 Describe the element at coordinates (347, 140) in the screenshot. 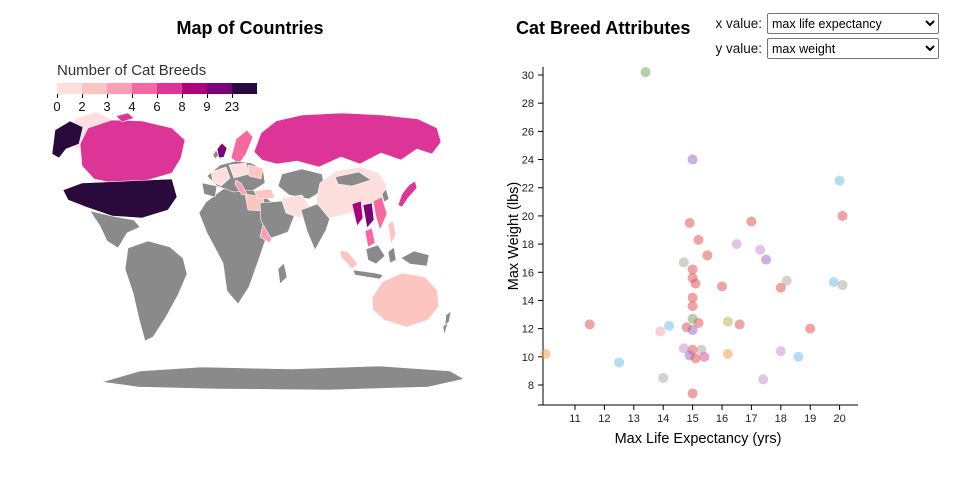

I see `country-russia` at that location.